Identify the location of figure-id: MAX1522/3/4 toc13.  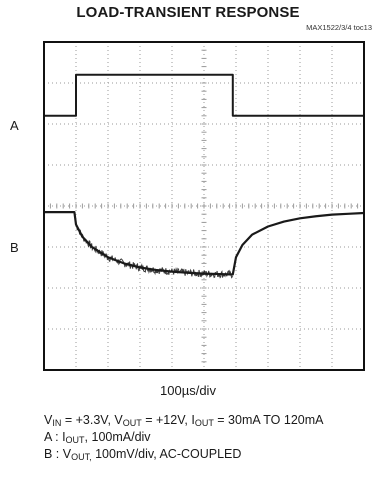
(339, 27).